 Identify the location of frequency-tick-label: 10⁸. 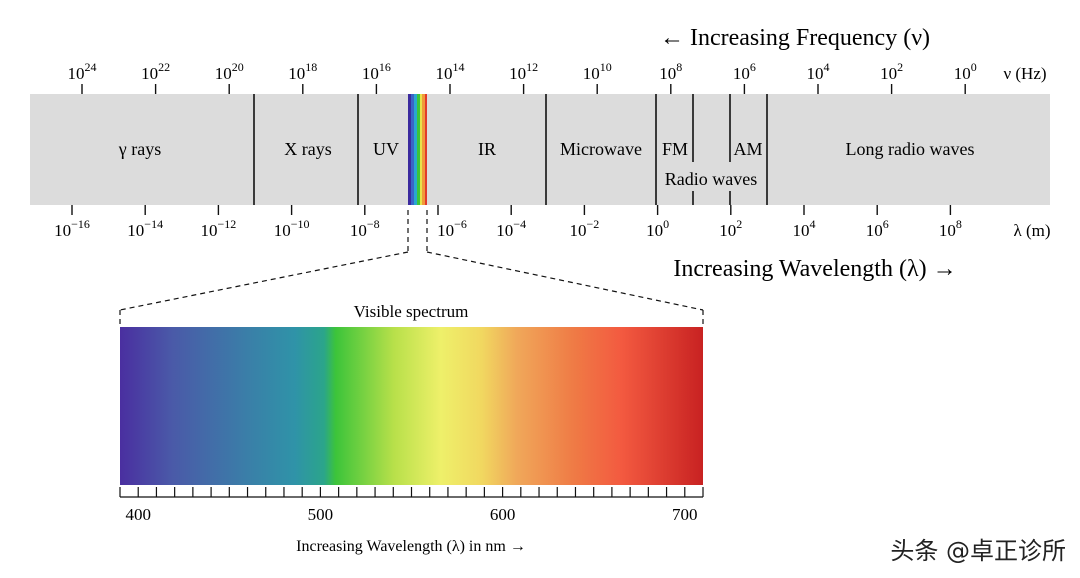
(670, 71).